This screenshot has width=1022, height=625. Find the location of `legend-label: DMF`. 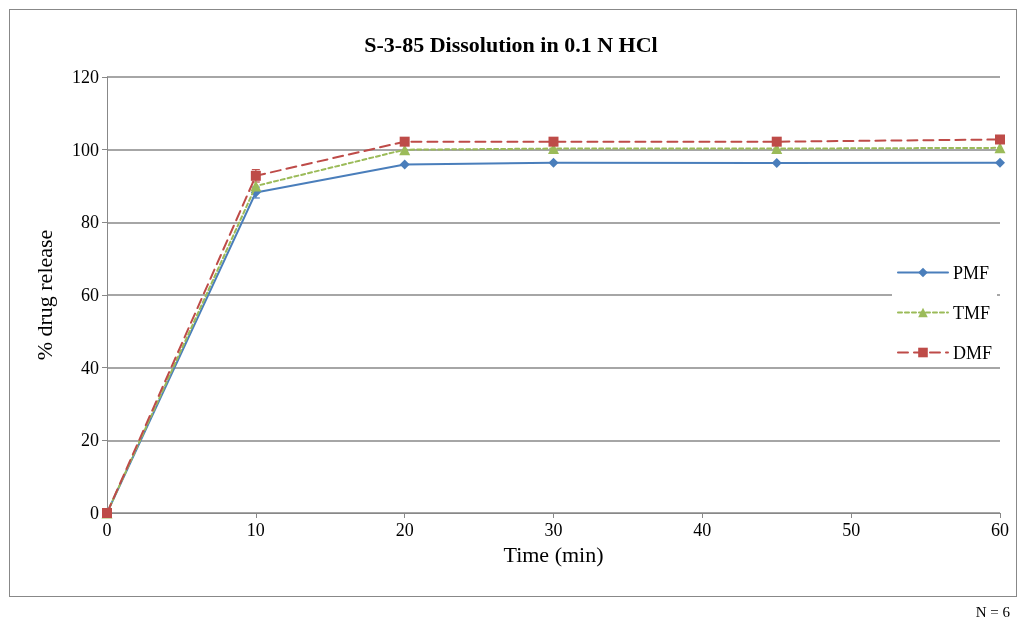

legend-label: DMF is located at coordinates (972, 352).